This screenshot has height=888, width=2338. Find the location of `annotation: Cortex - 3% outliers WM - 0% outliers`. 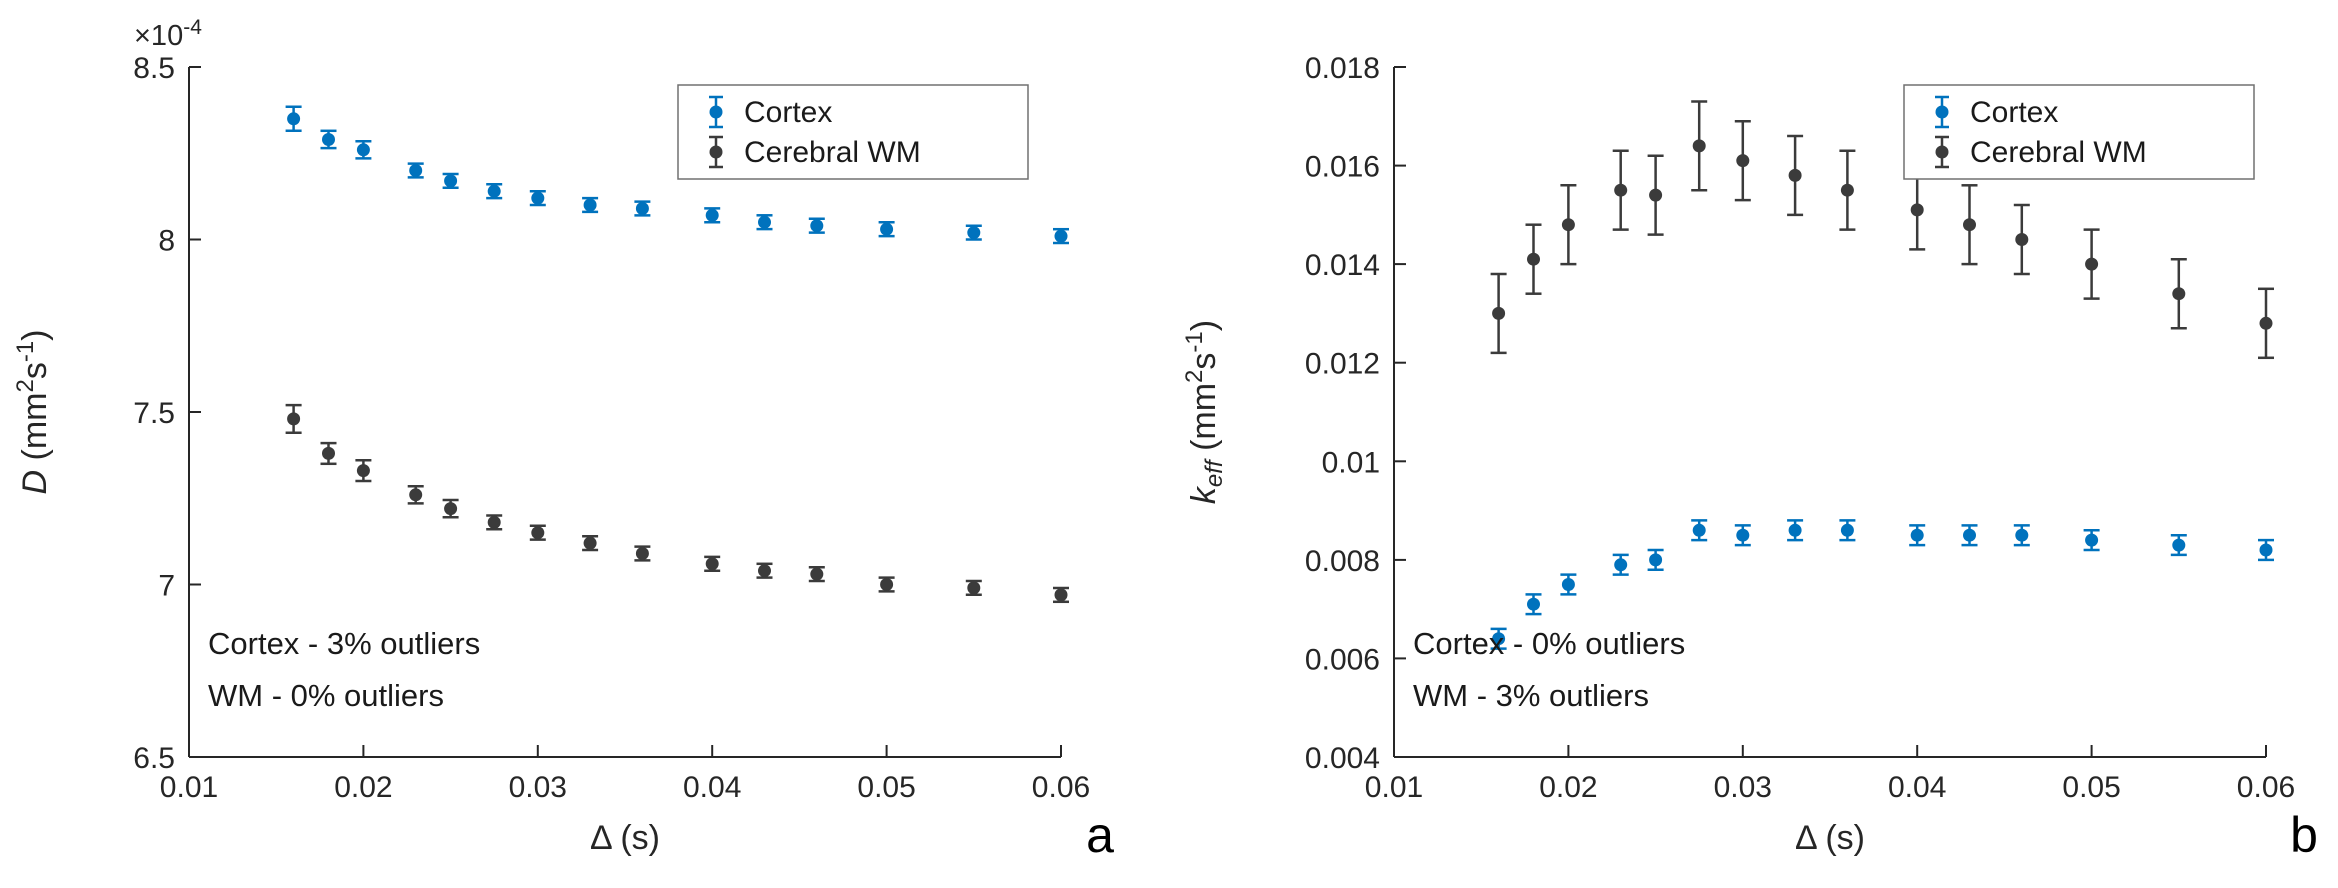

annotation: Cortex - 3% outliers WM - 0% outliers is located at coordinates (344, 669).